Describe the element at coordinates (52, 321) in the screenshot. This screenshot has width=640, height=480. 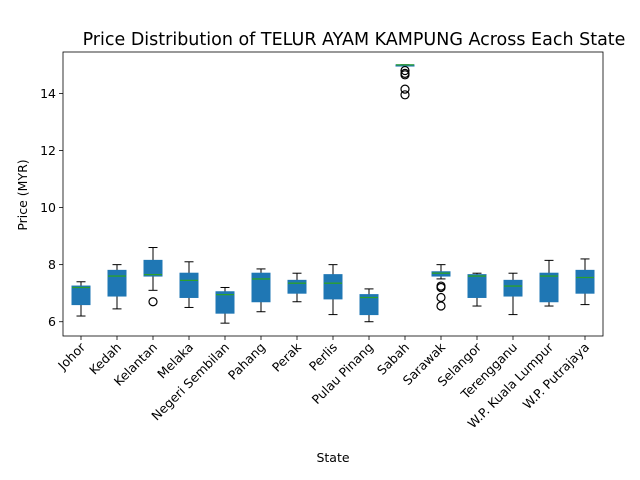
I see `y-tick-label: 6` at that location.